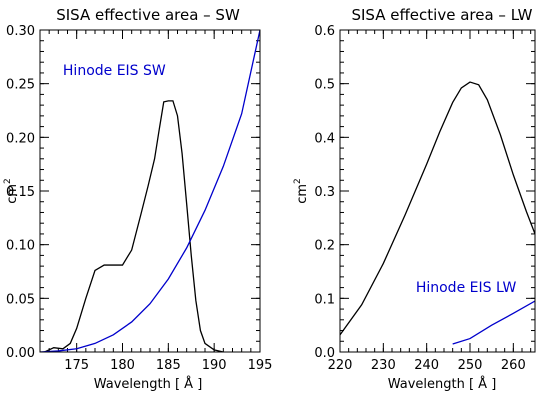  I want to click on chart-lw-title: SISA effective area – LW, so click(441, 15).